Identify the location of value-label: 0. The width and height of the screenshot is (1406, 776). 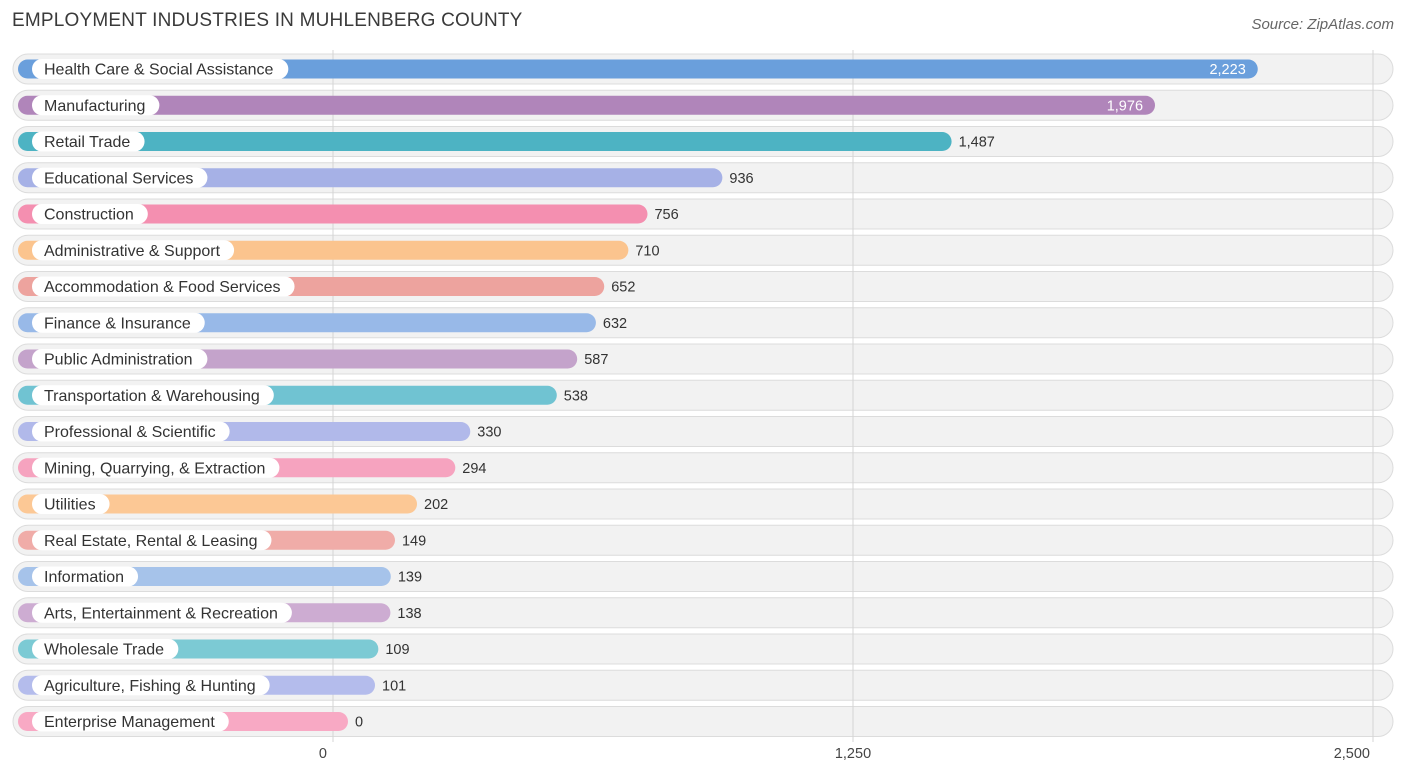
(359, 723).